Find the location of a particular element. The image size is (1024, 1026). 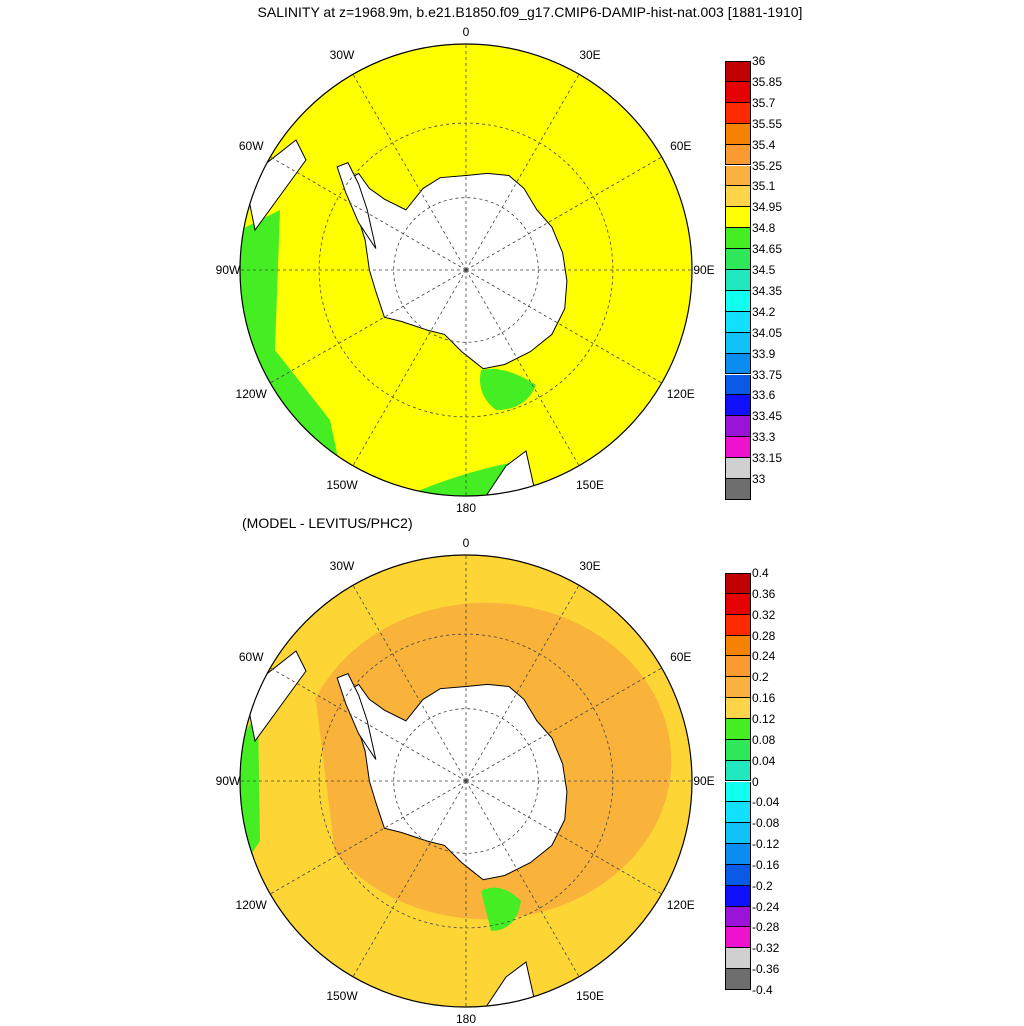

top-lon-label-1: 30E is located at coordinates (590, 55).